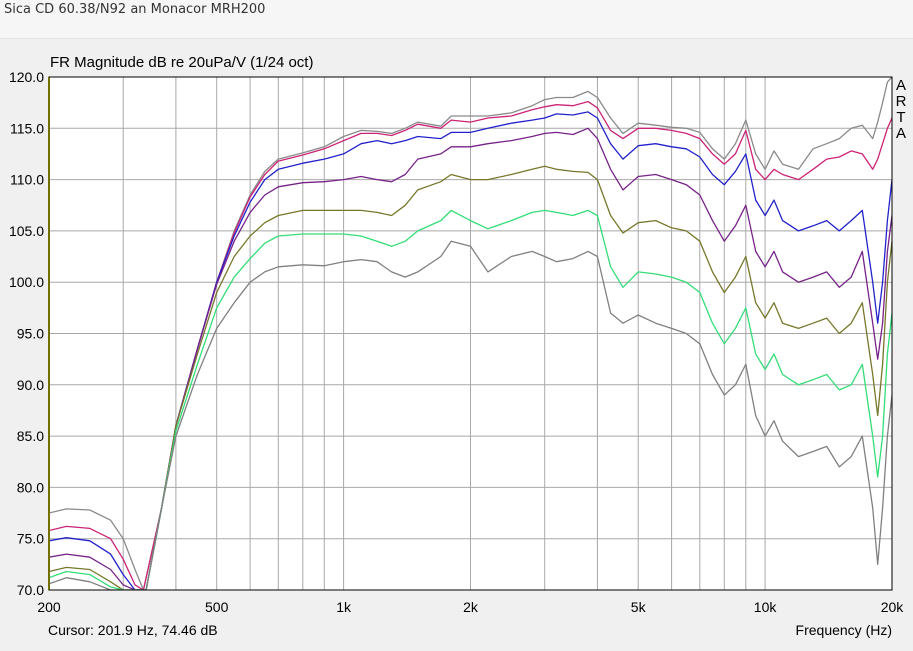 The height and width of the screenshot is (651, 913). What do you see at coordinates (766, 607) in the screenshot?
I see `x-tick-label: 10k` at bounding box center [766, 607].